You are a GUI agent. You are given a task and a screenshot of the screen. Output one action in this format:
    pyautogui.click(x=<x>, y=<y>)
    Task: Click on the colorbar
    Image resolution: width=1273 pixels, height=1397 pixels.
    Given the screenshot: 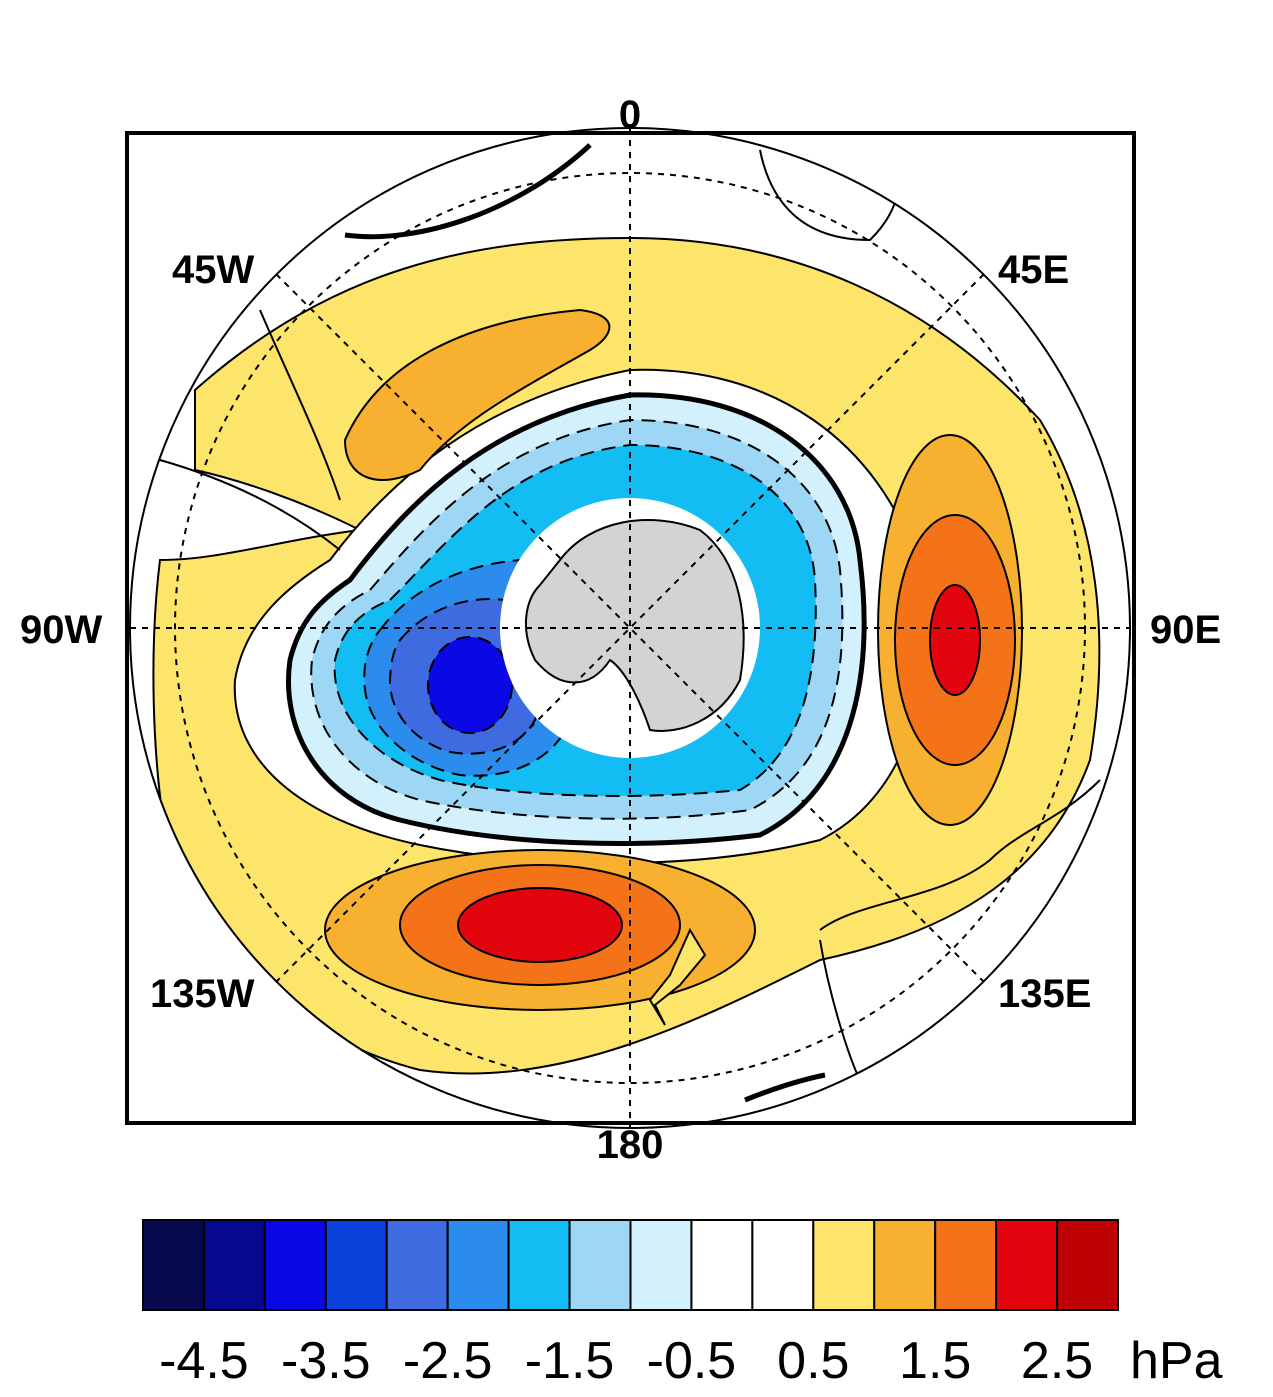 What is the action you would take?
    pyautogui.click(x=630, y=1265)
    